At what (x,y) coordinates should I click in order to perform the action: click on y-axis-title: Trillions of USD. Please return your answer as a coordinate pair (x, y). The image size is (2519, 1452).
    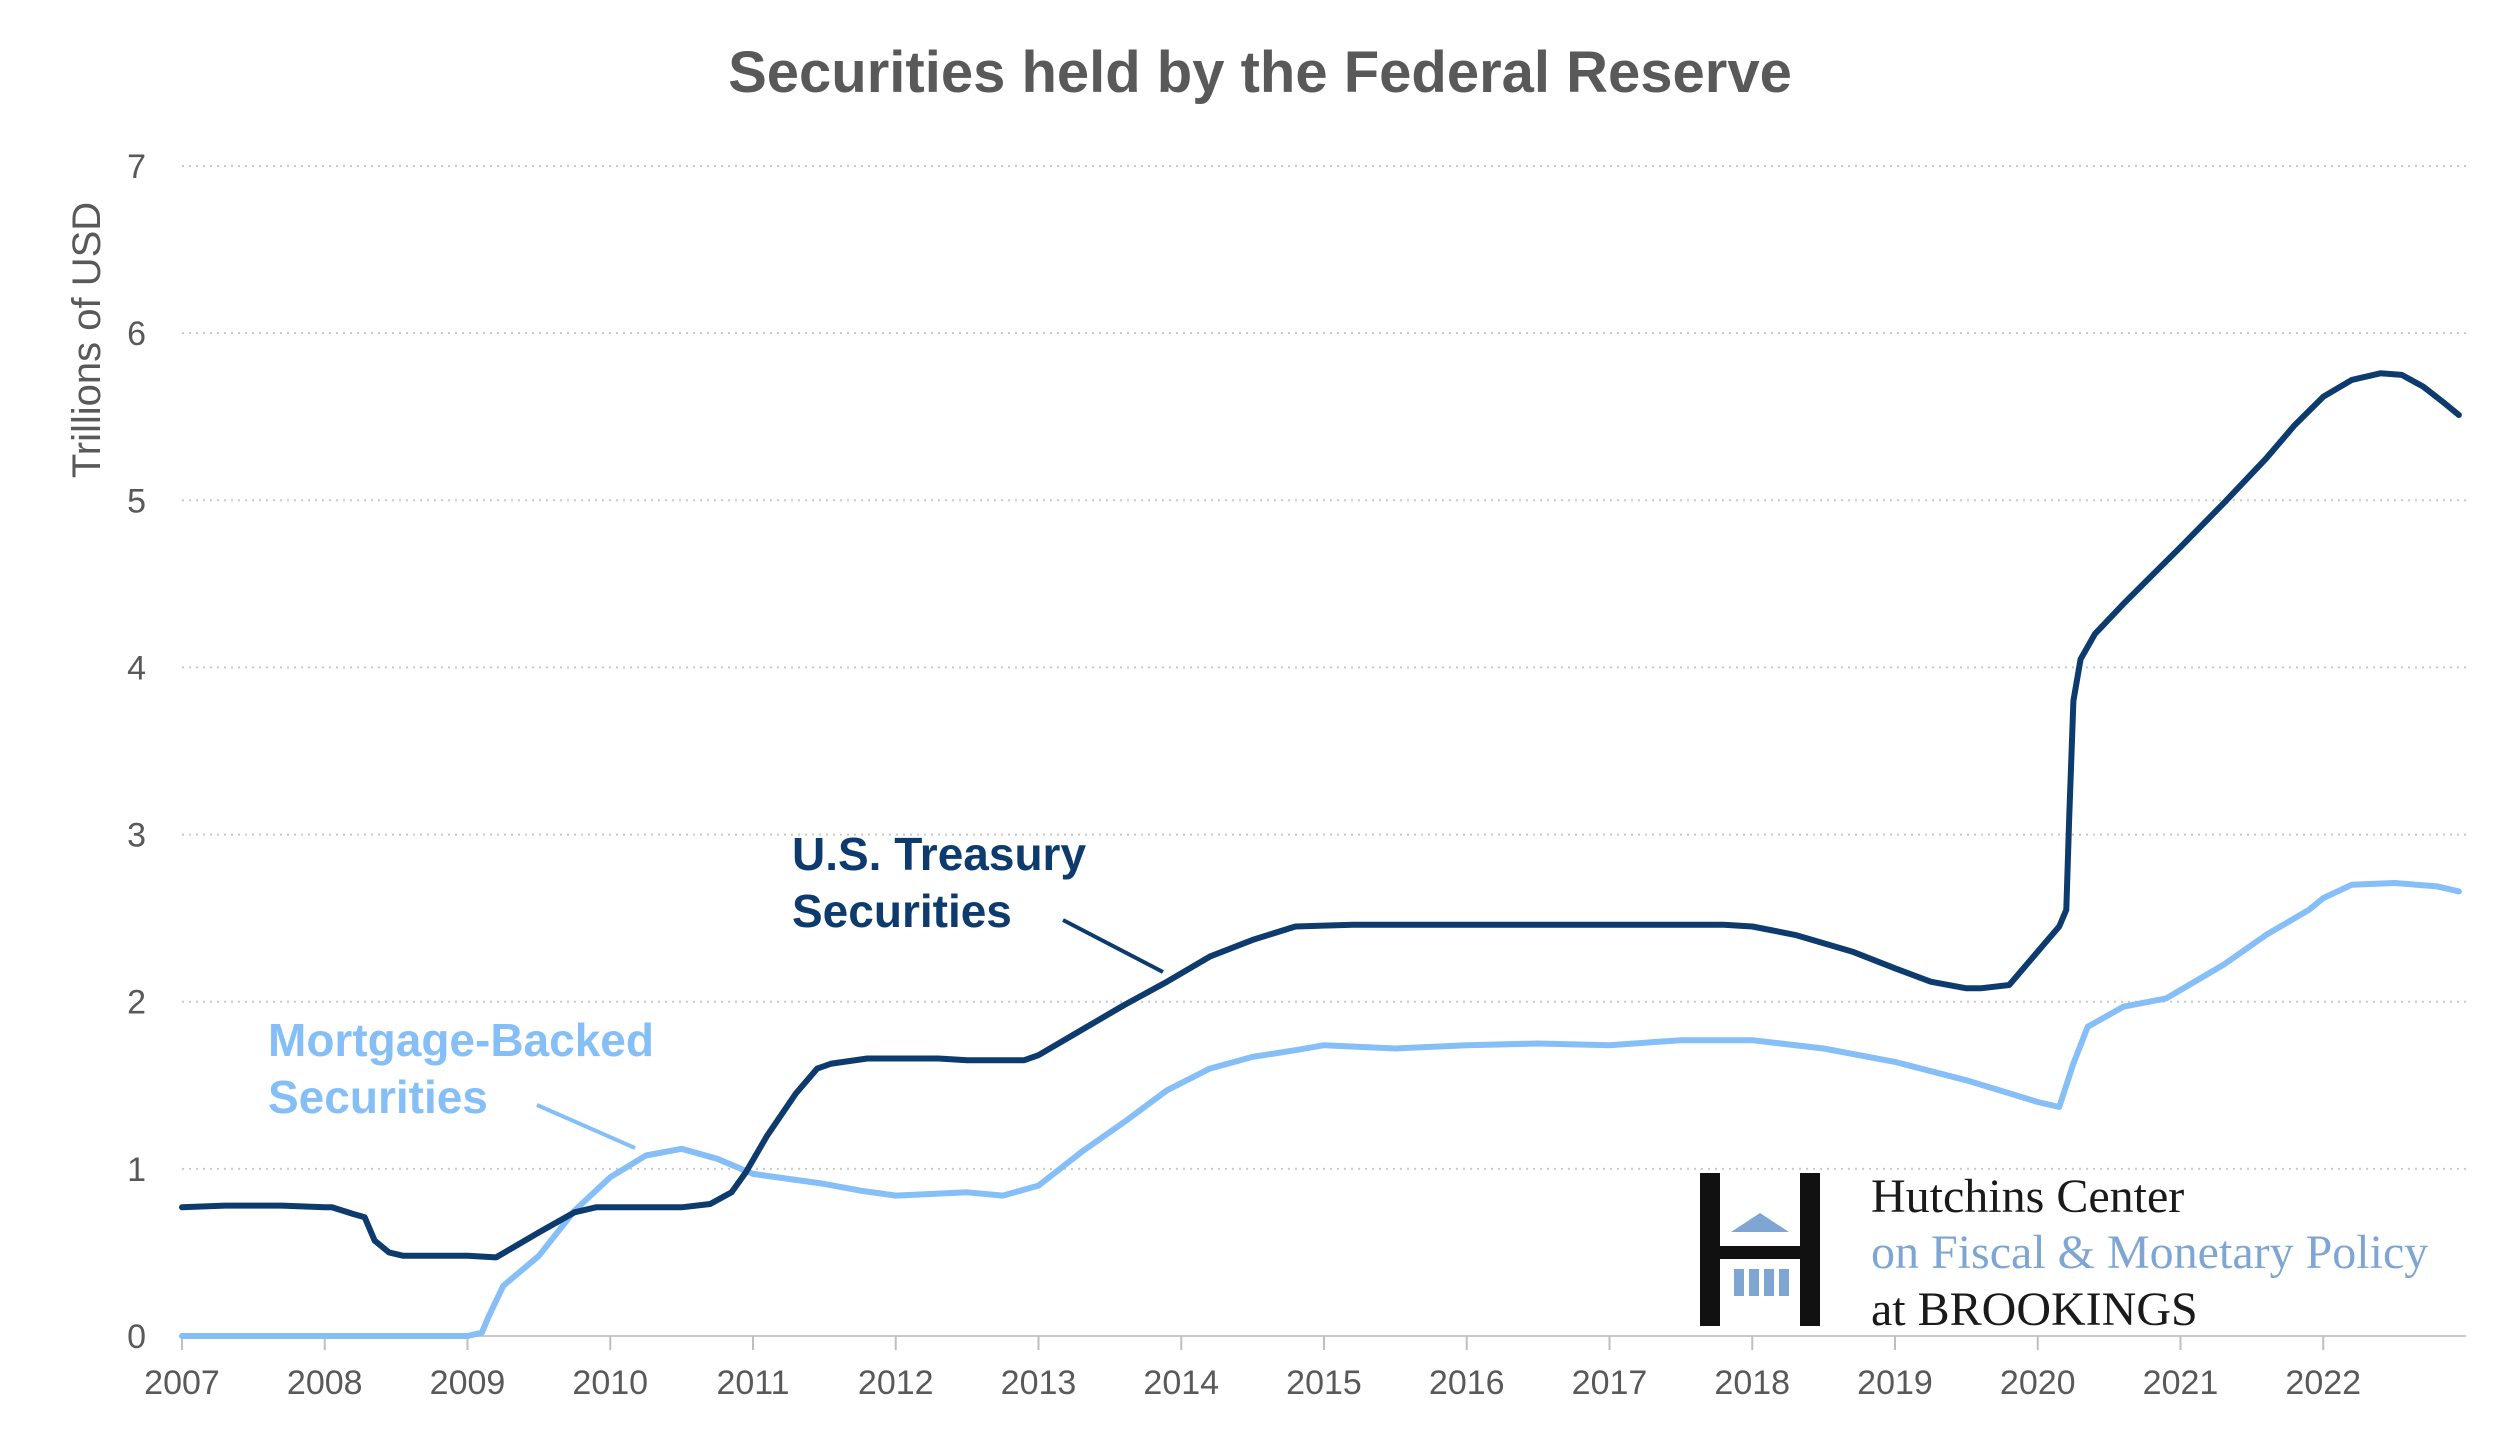
    Looking at the image, I should click on (87, 340).